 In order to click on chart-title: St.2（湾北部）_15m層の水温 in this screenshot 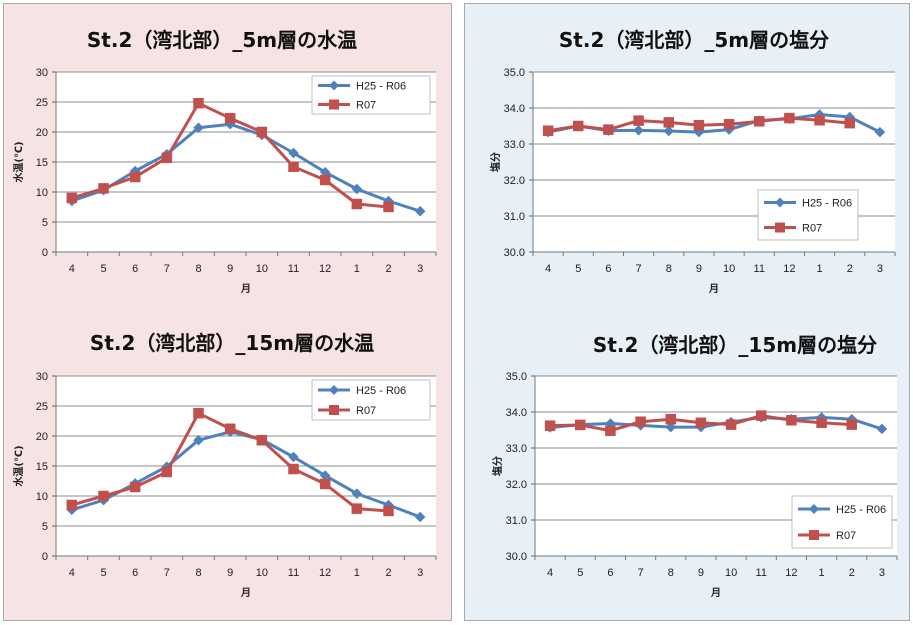, I will do `click(232, 343)`.